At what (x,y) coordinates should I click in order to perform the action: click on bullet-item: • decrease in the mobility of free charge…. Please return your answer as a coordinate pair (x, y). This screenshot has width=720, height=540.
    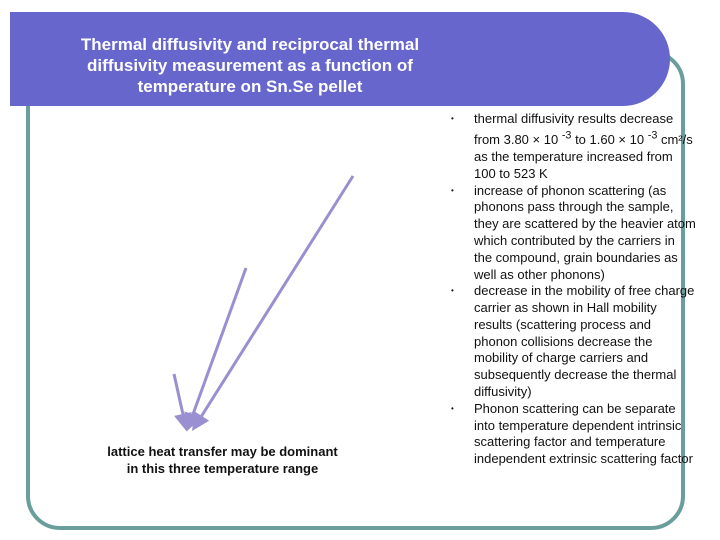
    Looking at the image, I should click on (571, 342).